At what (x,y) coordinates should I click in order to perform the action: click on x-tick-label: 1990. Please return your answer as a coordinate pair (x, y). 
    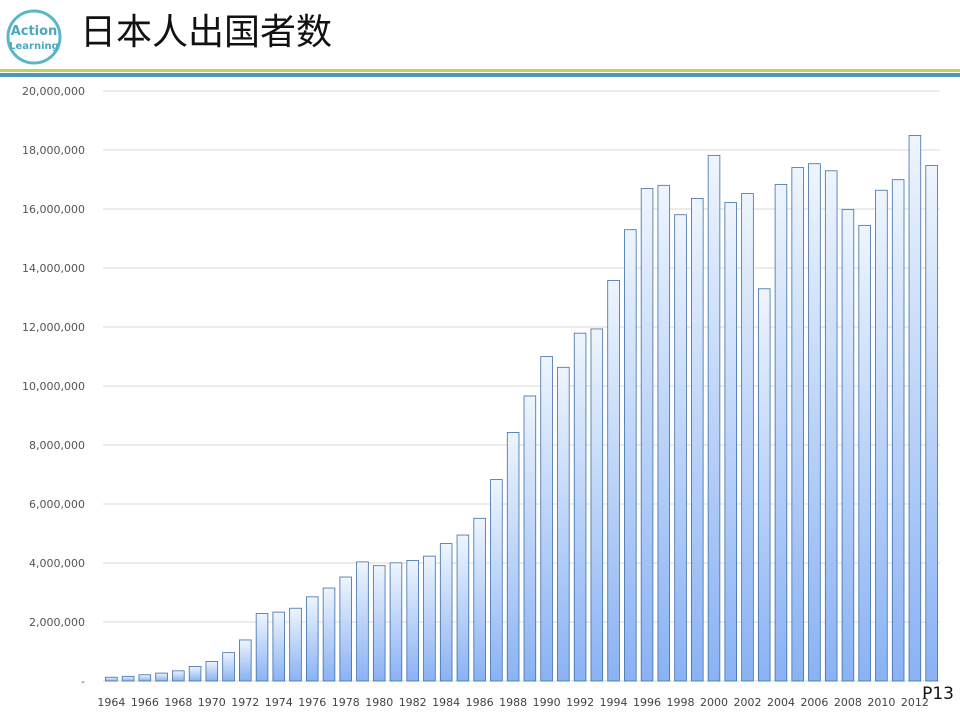
    Looking at the image, I should click on (547, 702).